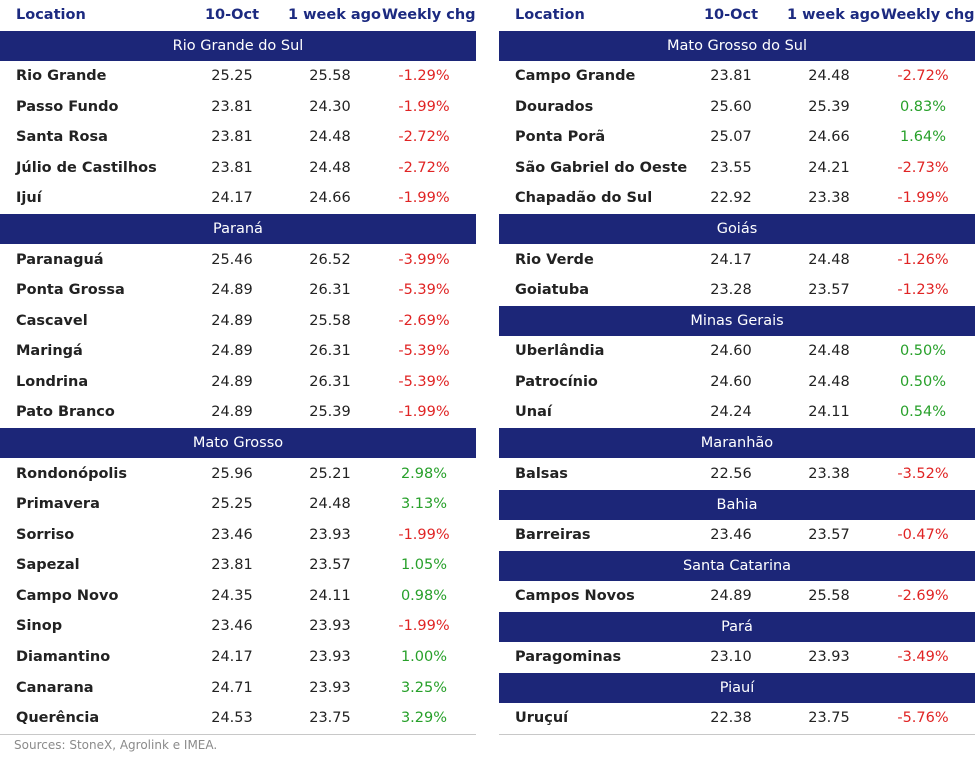 Image resolution: width=975 pixels, height=760 pixels. What do you see at coordinates (67, 595) in the screenshot?
I see `location: Campo Novo` at bounding box center [67, 595].